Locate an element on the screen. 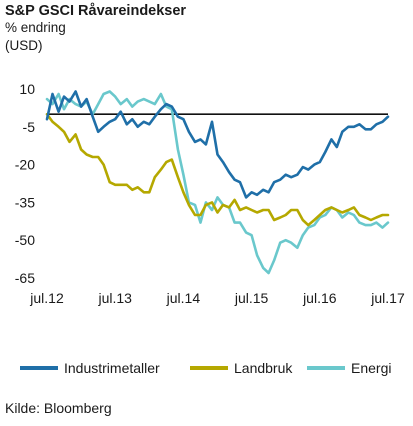  y-tick-label: -35 is located at coordinates (25, 202).